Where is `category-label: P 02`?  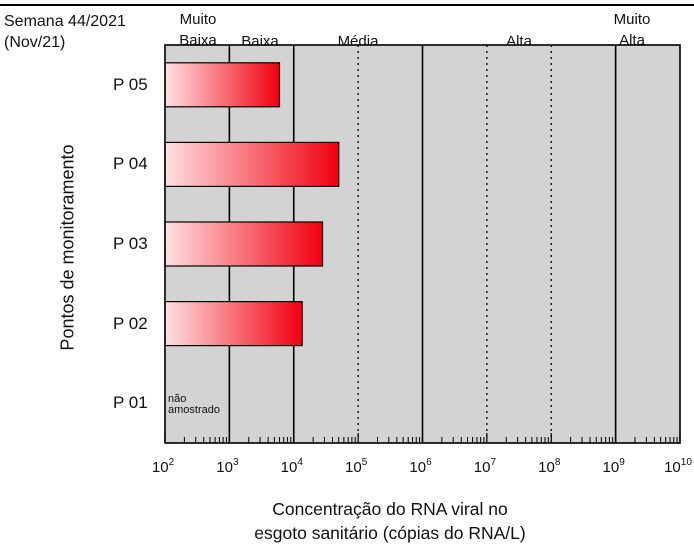 category-label: P 02 is located at coordinates (130, 323).